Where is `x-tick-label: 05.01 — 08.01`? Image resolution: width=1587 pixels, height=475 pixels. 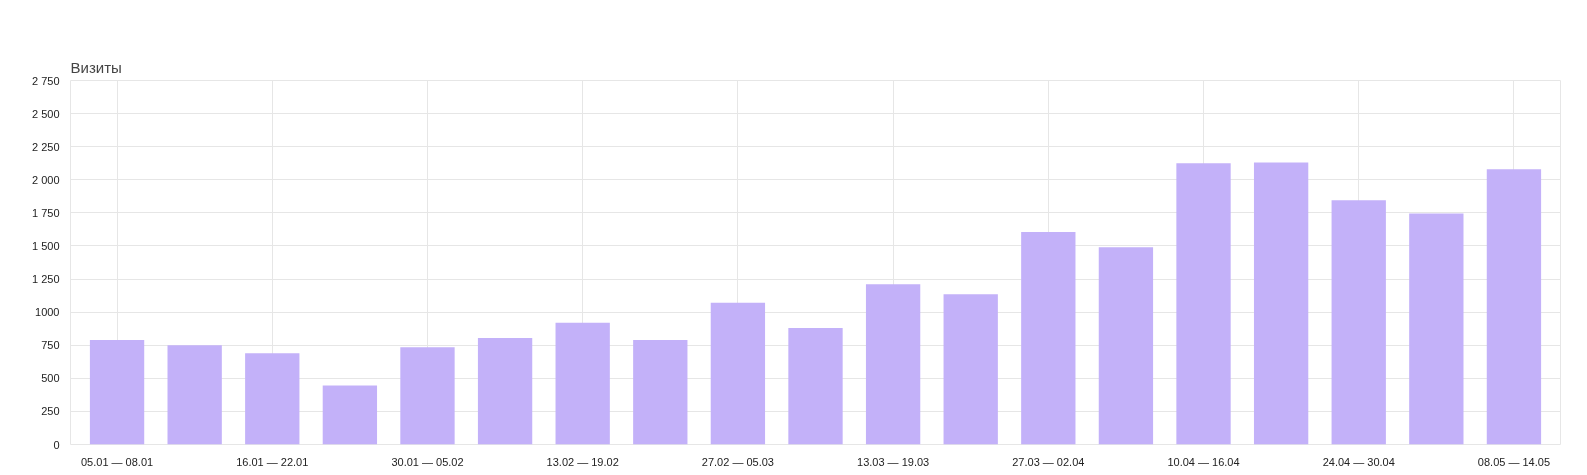
x-tick-label: 05.01 — 08.01 is located at coordinates (117, 461).